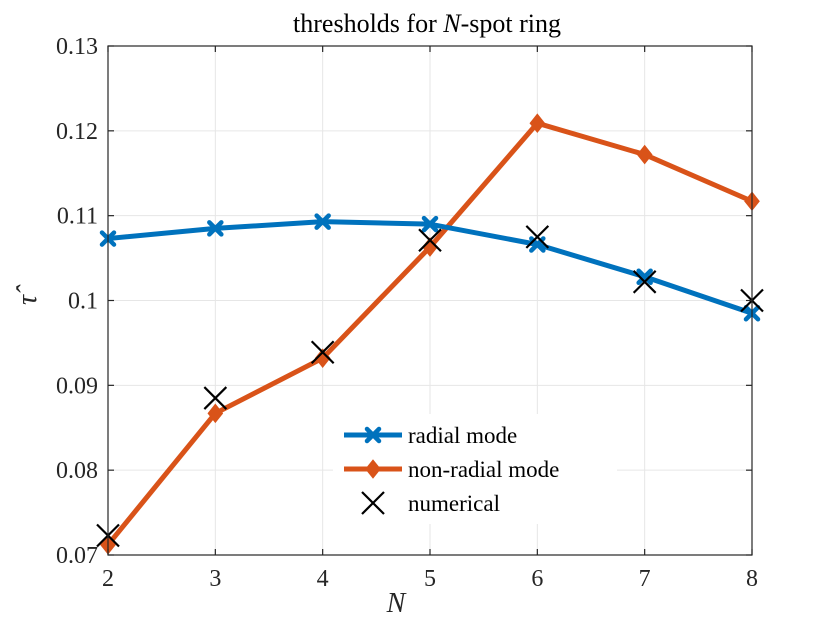 Image resolution: width=830 pixels, height=624 pixels. I want to click on y-tick-labels: 0.07 0.08 0.09 0.1 0.11 0.12 0.13, so click(77, 301).